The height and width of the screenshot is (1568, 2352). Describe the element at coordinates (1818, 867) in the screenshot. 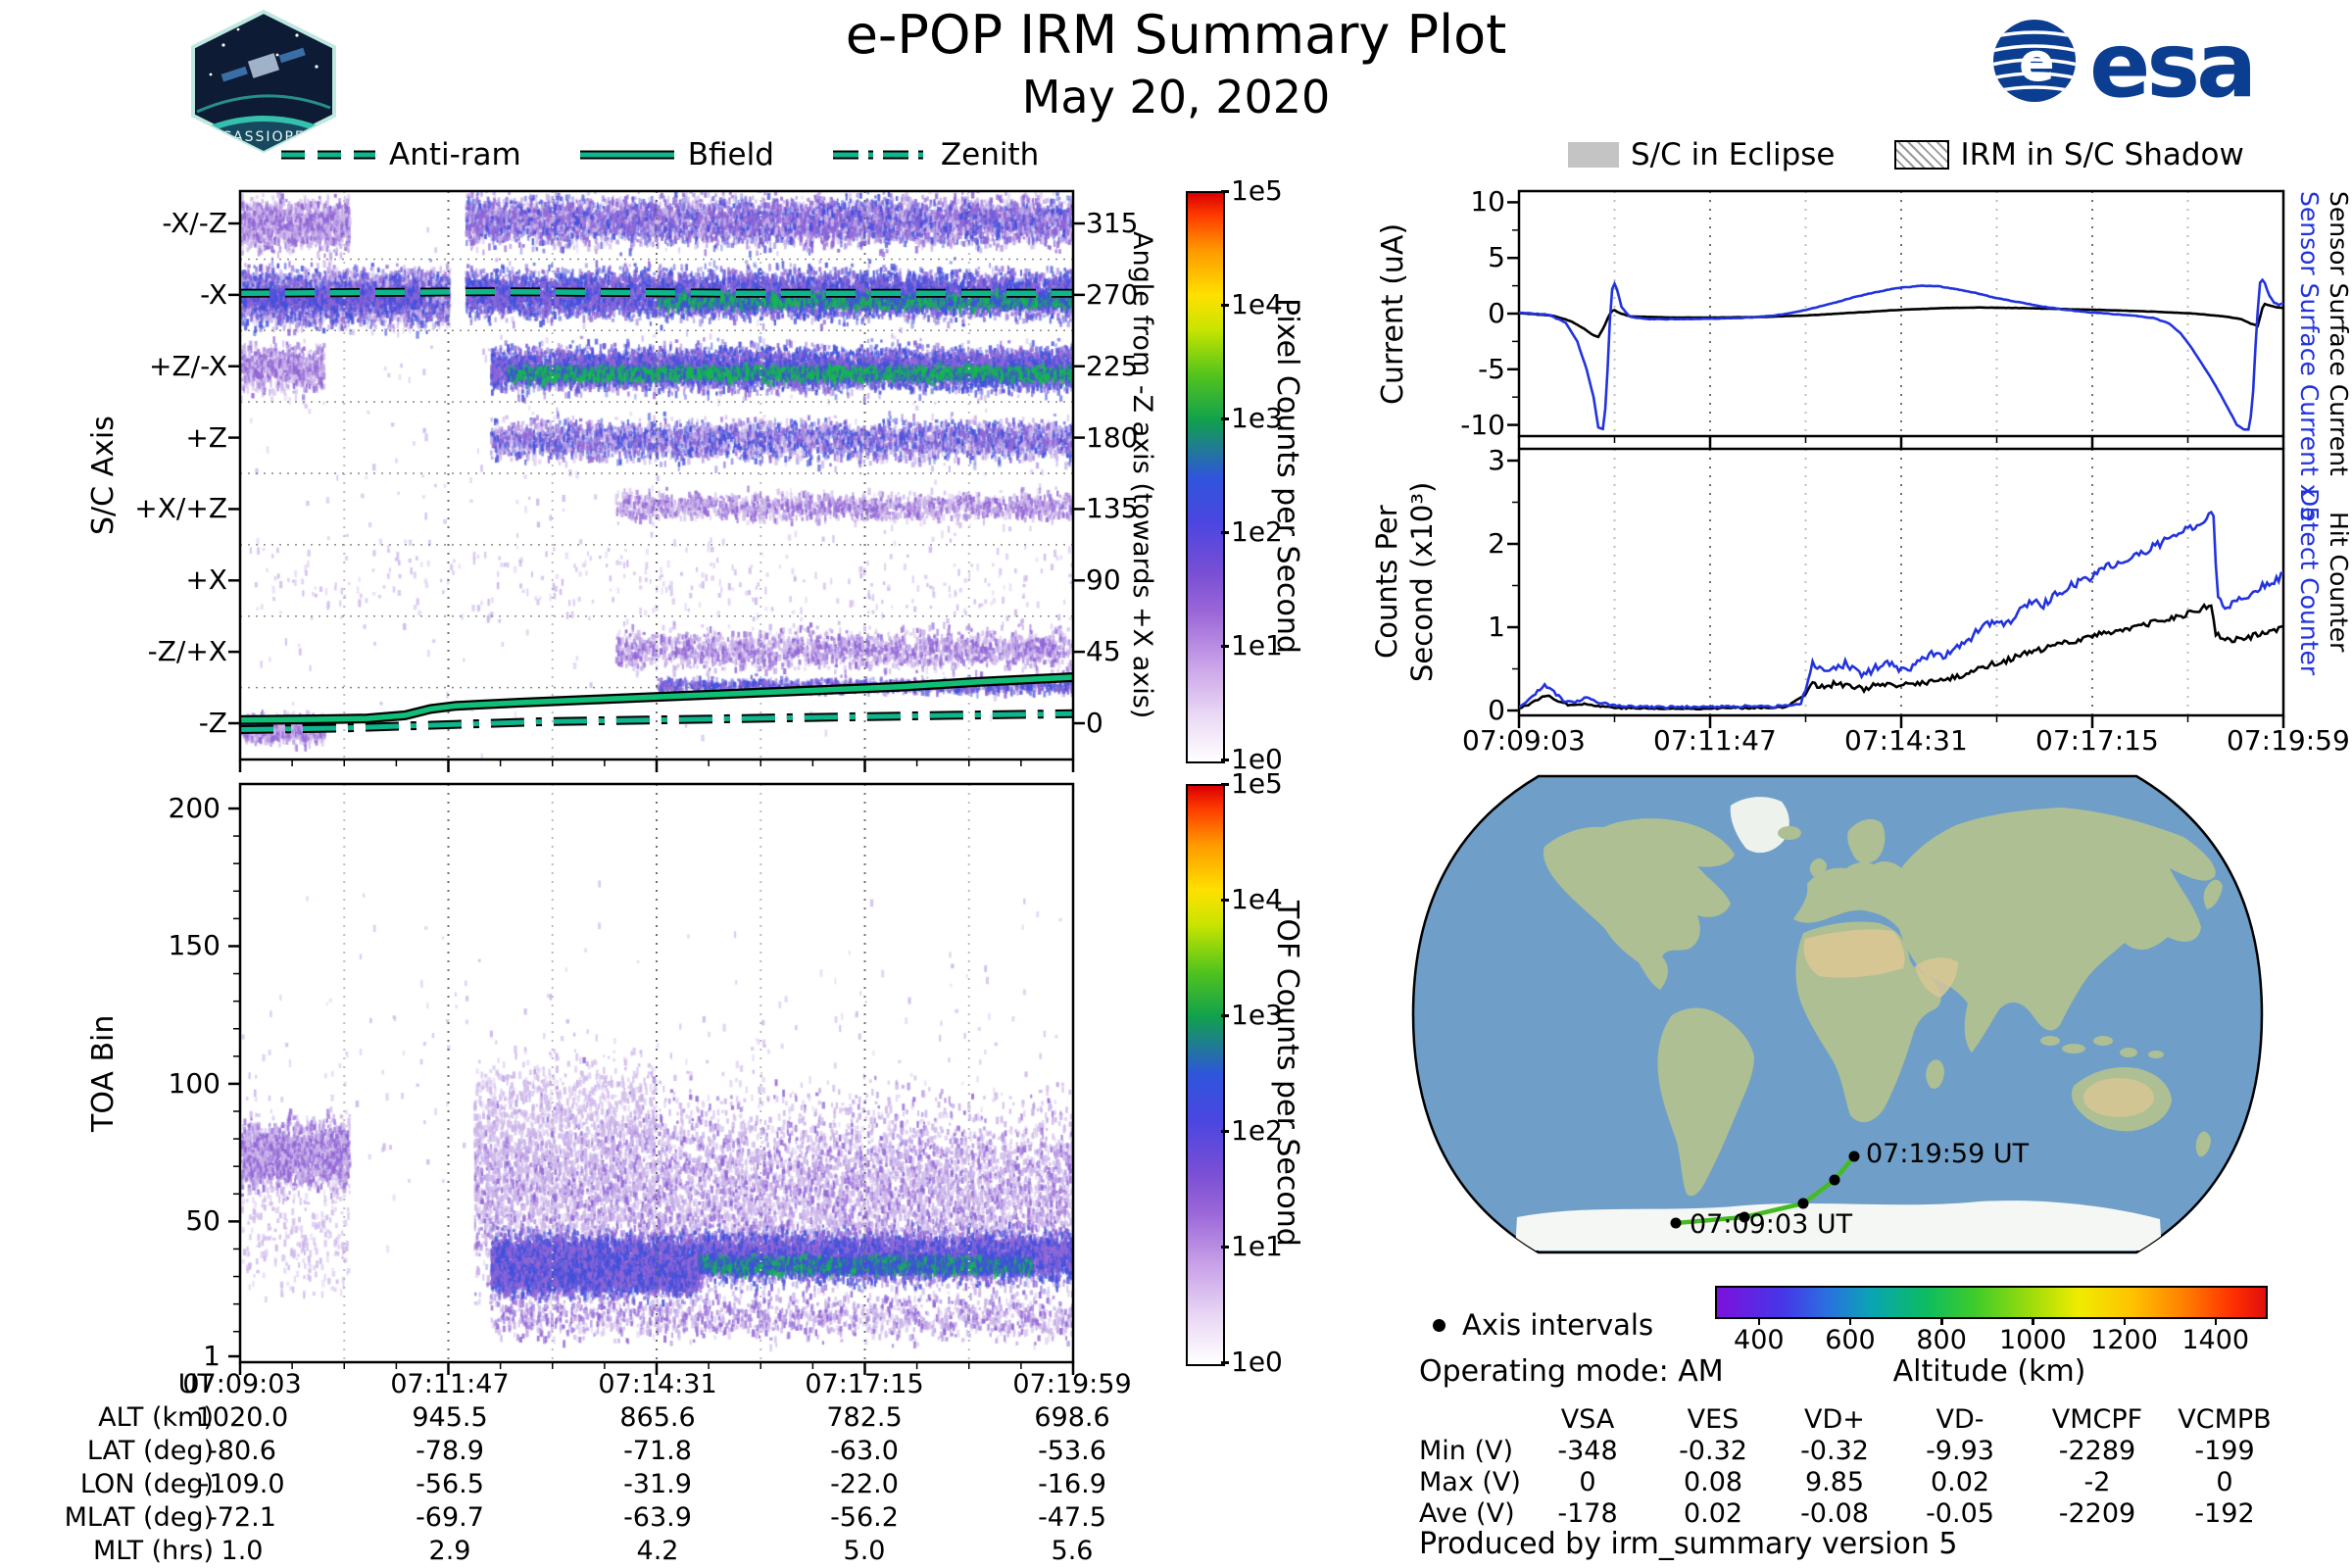

I see `map-uk` at that location.